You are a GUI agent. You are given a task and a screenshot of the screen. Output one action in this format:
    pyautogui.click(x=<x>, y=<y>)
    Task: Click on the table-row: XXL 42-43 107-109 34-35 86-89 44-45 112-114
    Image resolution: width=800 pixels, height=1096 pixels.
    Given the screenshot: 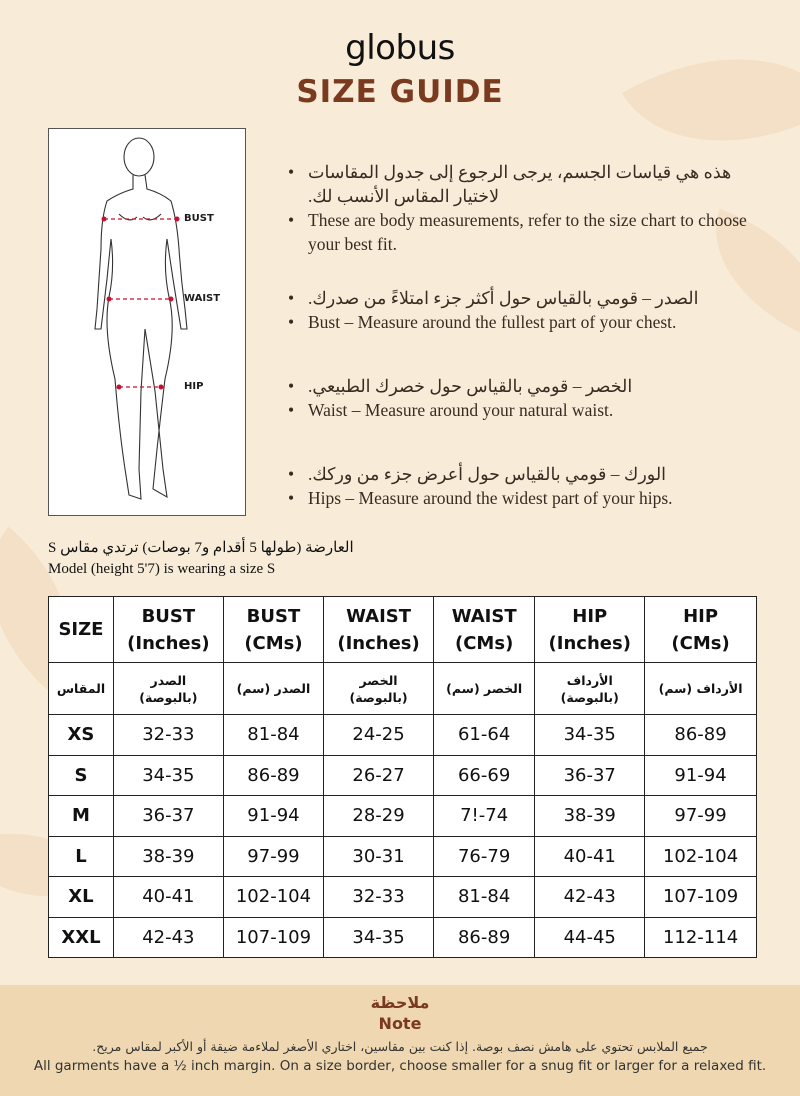 What is the action you would take?
    pyautogui.click(x=402, y=937)
    